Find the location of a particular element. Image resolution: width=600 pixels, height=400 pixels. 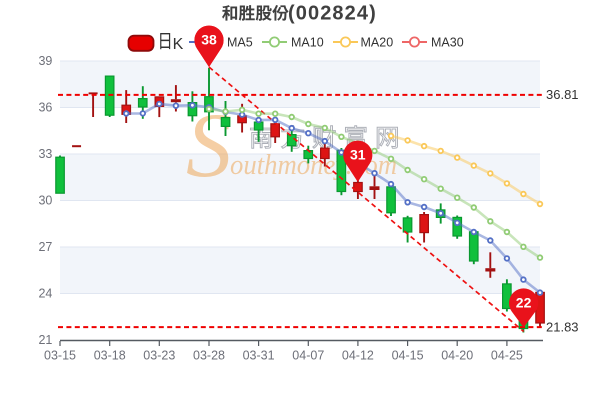

svg-text: 04-20 is located at coordinates (457, 355).